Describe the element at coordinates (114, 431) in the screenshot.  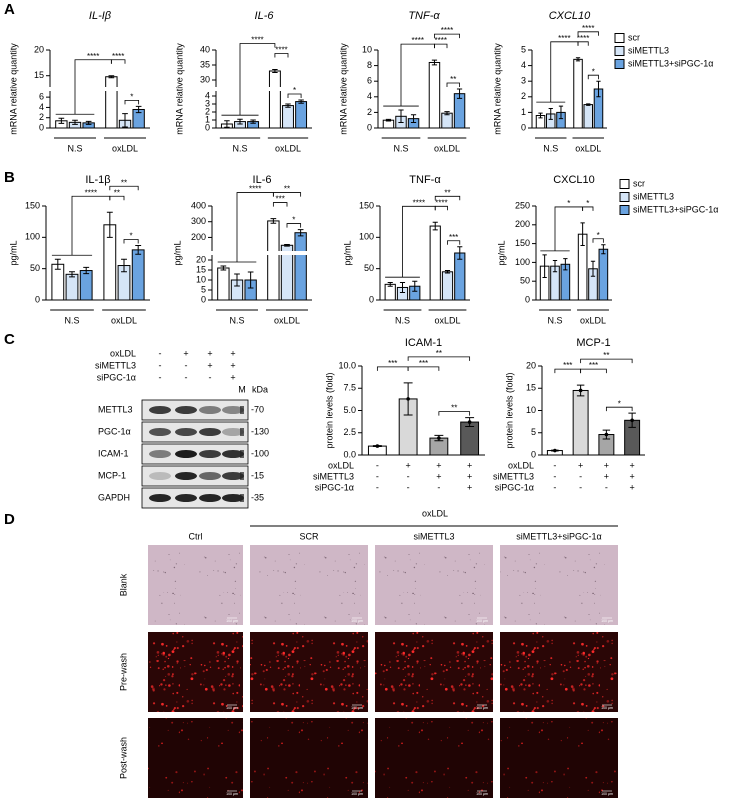
I see `blot-row-name: PGC-1α` at that location.